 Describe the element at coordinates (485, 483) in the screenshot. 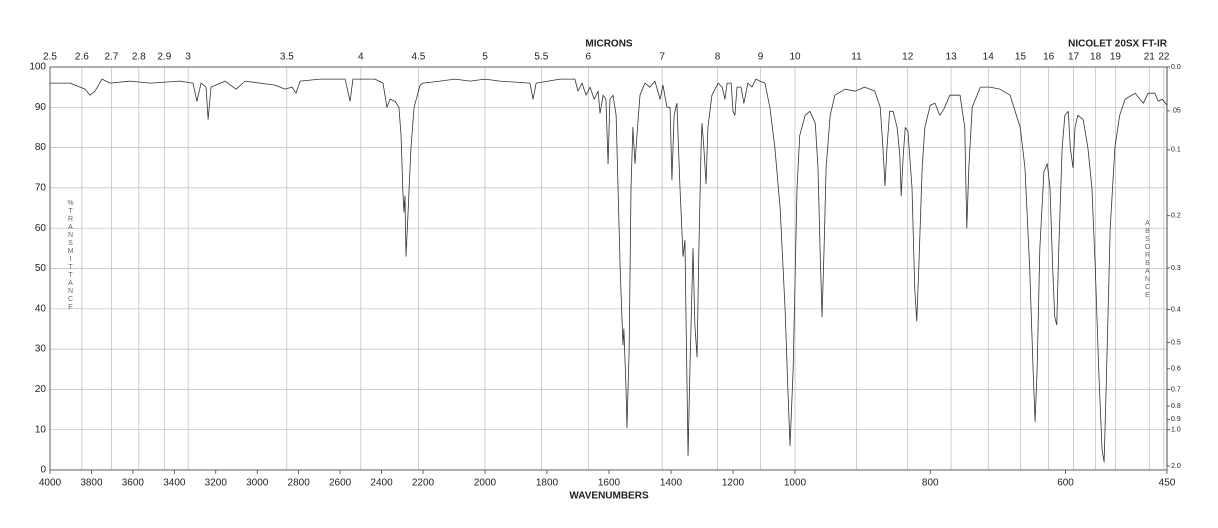

I see `x-tick-label: 2000` at that location.